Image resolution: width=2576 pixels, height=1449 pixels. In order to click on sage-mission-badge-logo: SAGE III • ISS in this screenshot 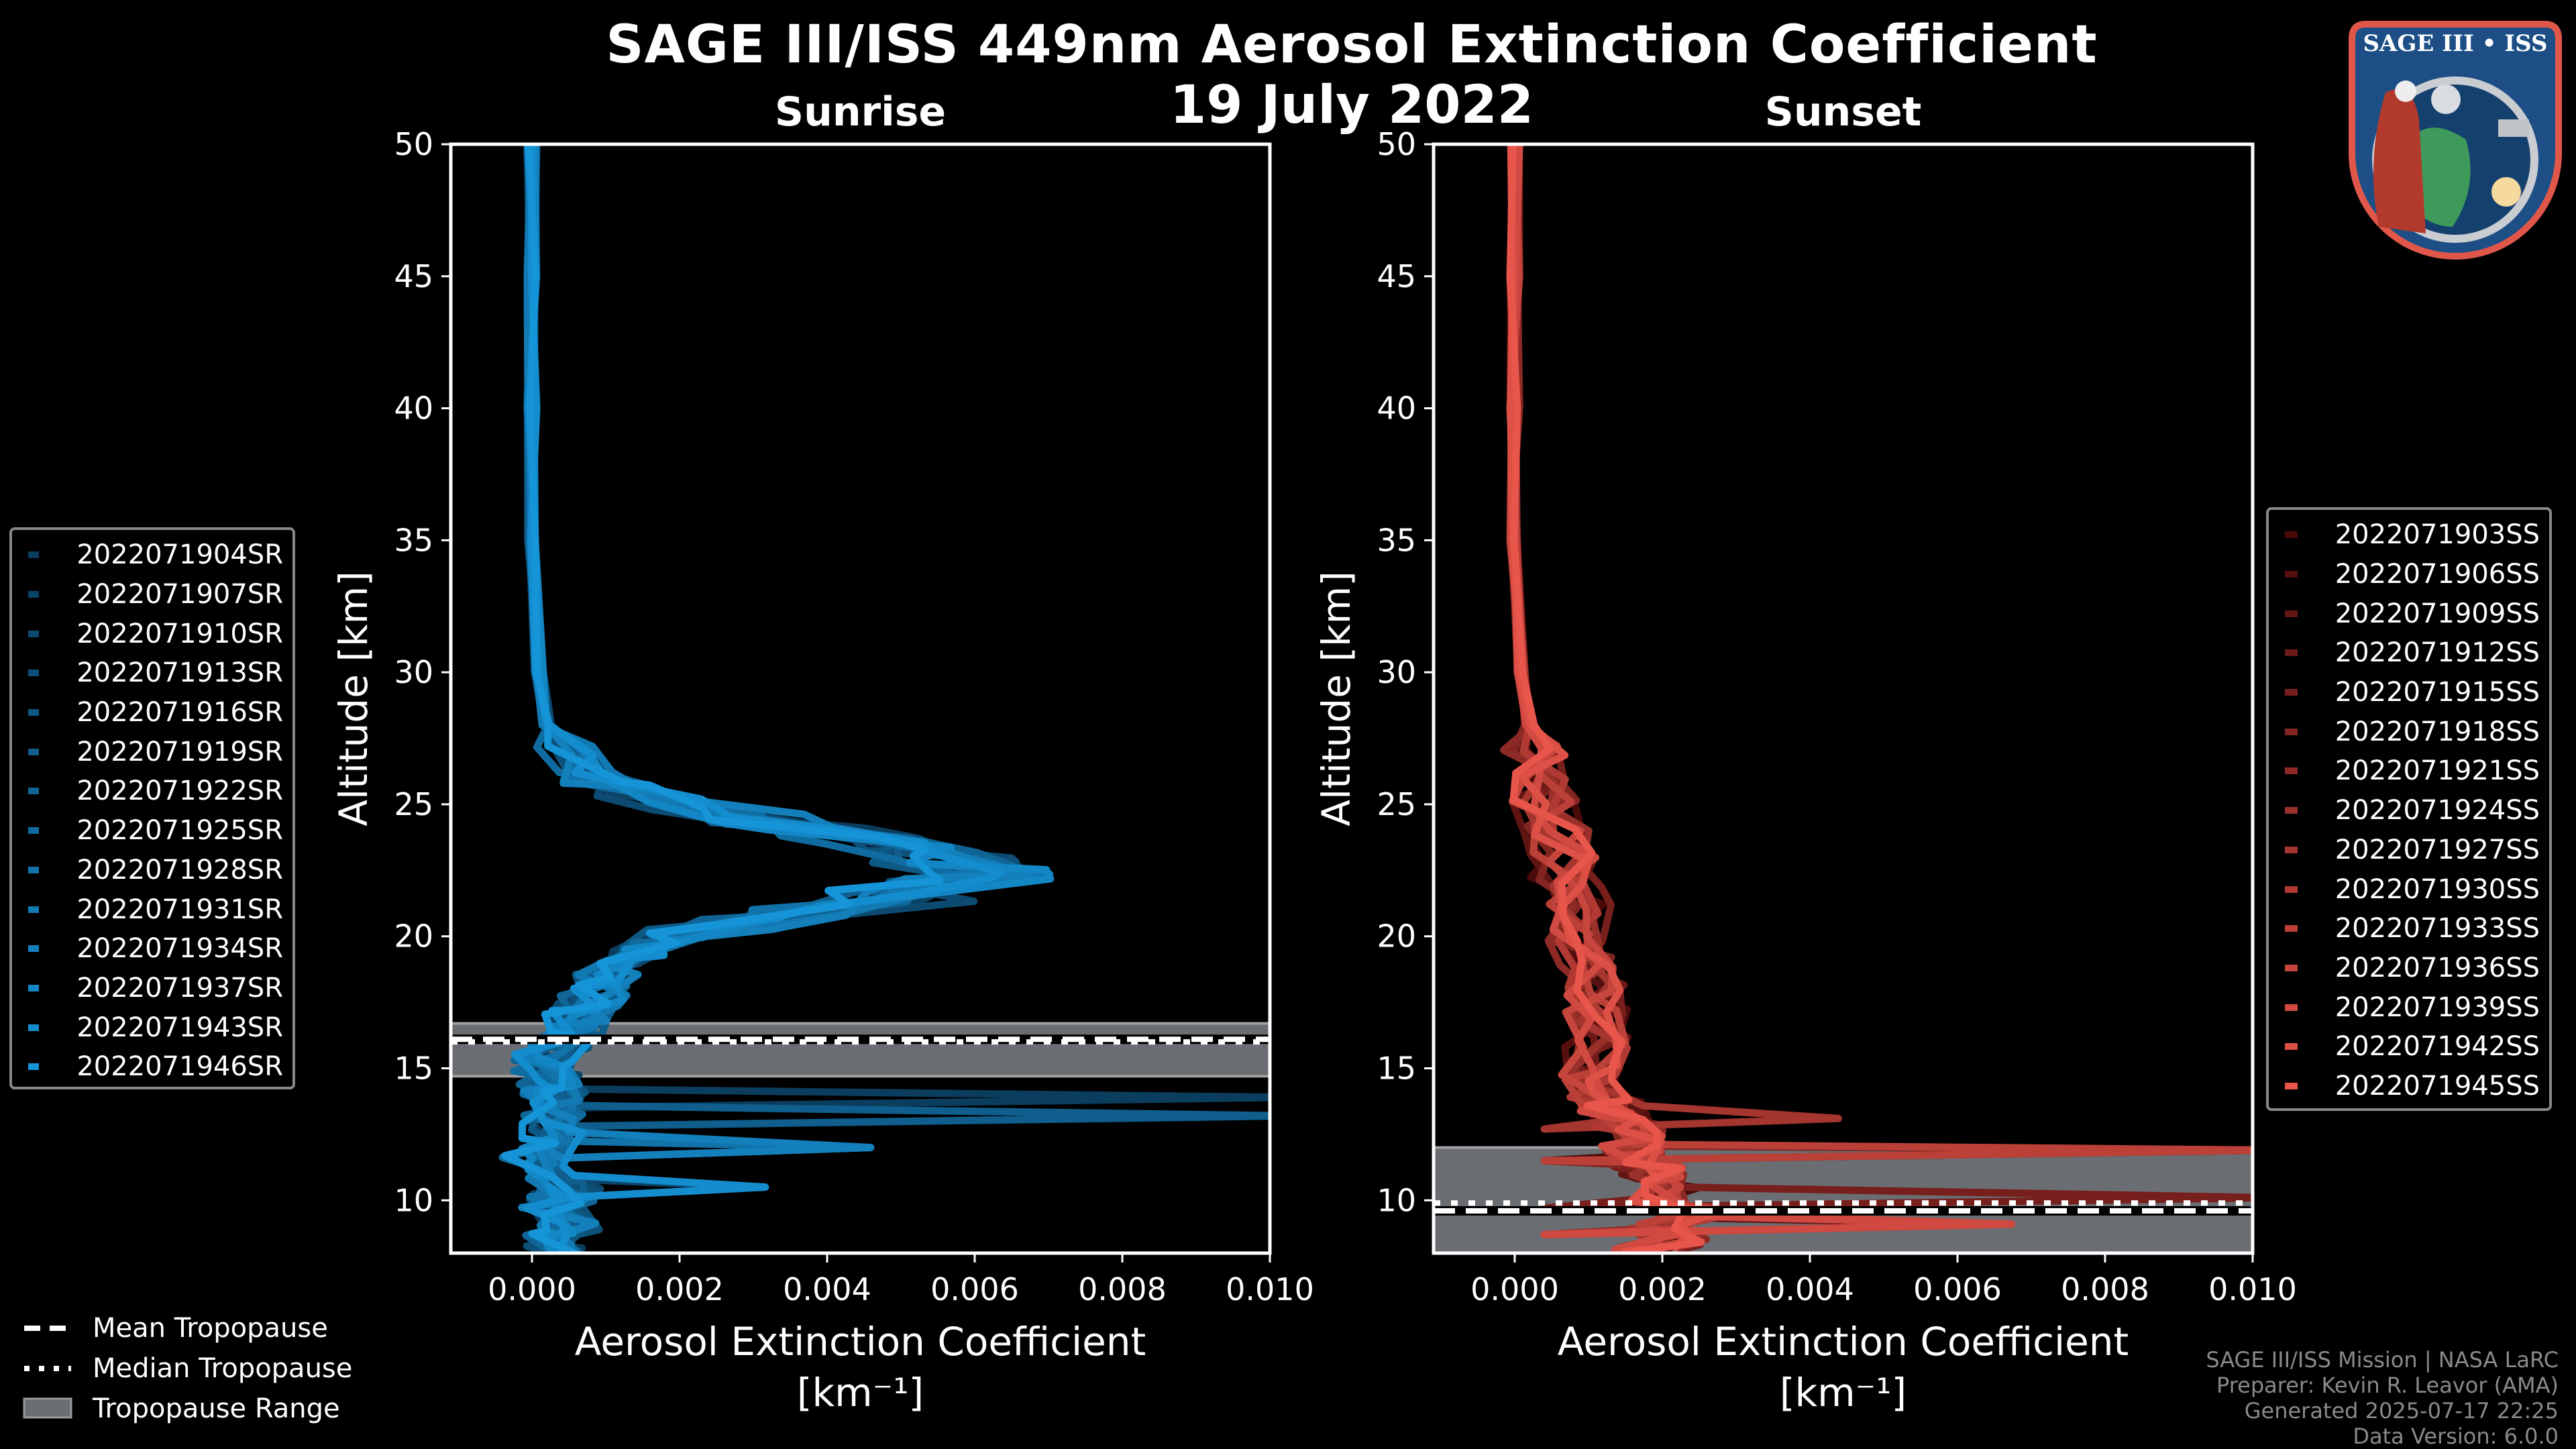, I will do `click(2455, 140)`.